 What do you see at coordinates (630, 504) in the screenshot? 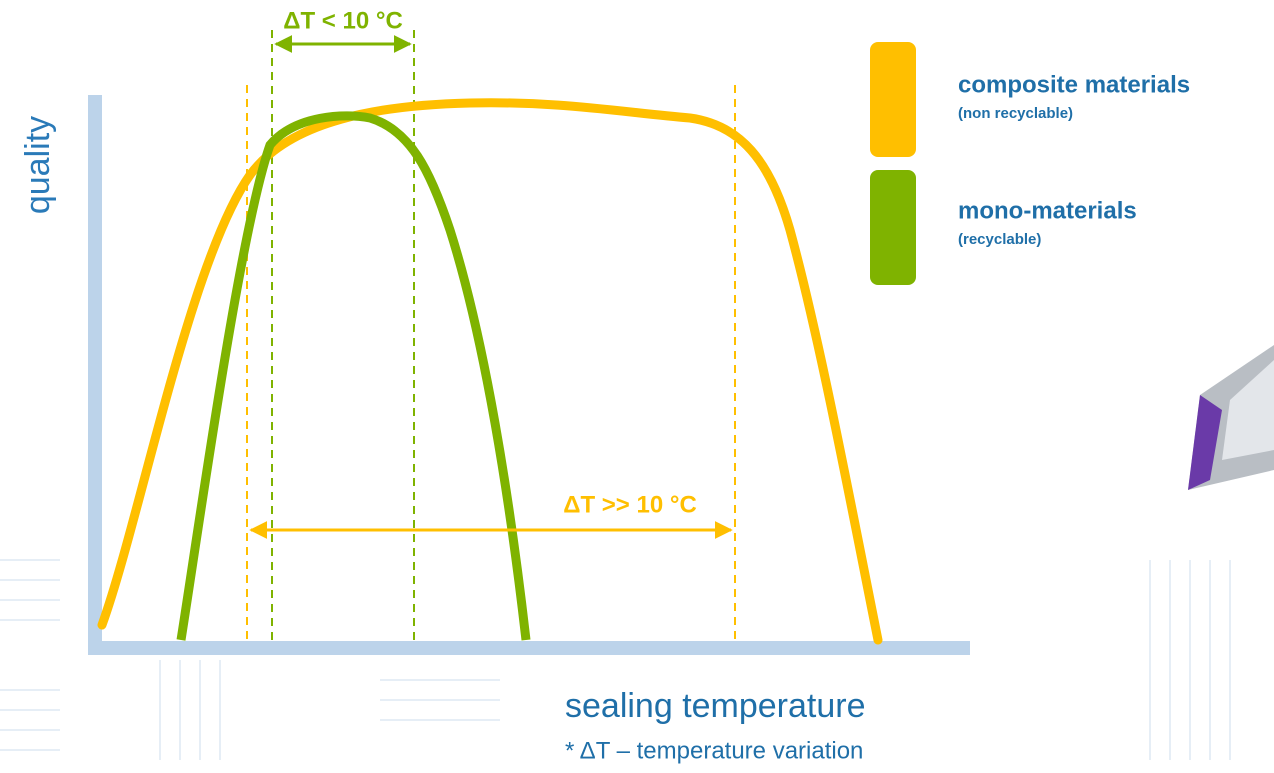
I see `wide-label: ΔT >> 10 °C` at bounding box center [630, 504].